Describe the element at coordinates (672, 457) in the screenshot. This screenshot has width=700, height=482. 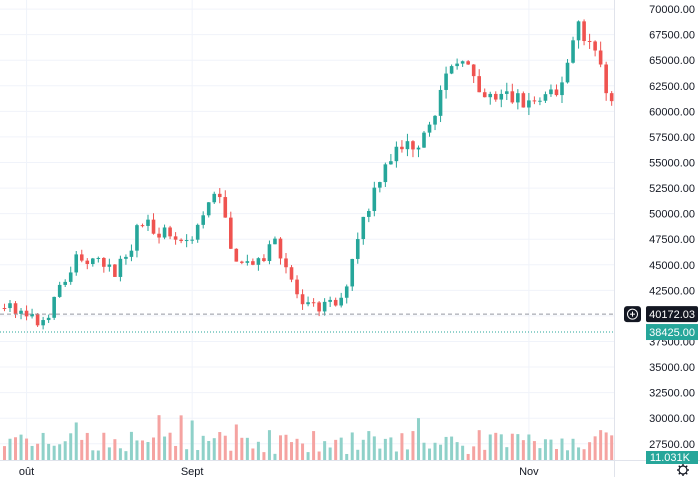
I see `volume-badge-bg` at that location.